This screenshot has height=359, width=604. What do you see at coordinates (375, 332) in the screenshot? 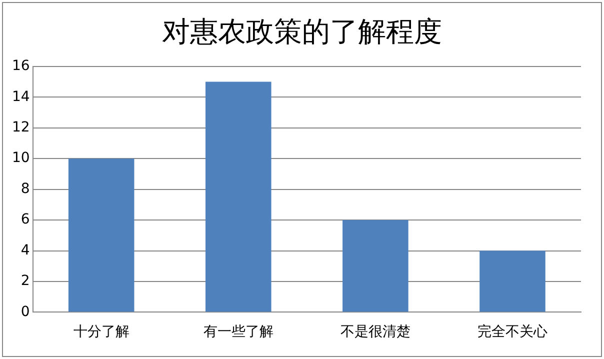
I see `x-tick-label: 不是很清楚` at bounding box center [375, 332].